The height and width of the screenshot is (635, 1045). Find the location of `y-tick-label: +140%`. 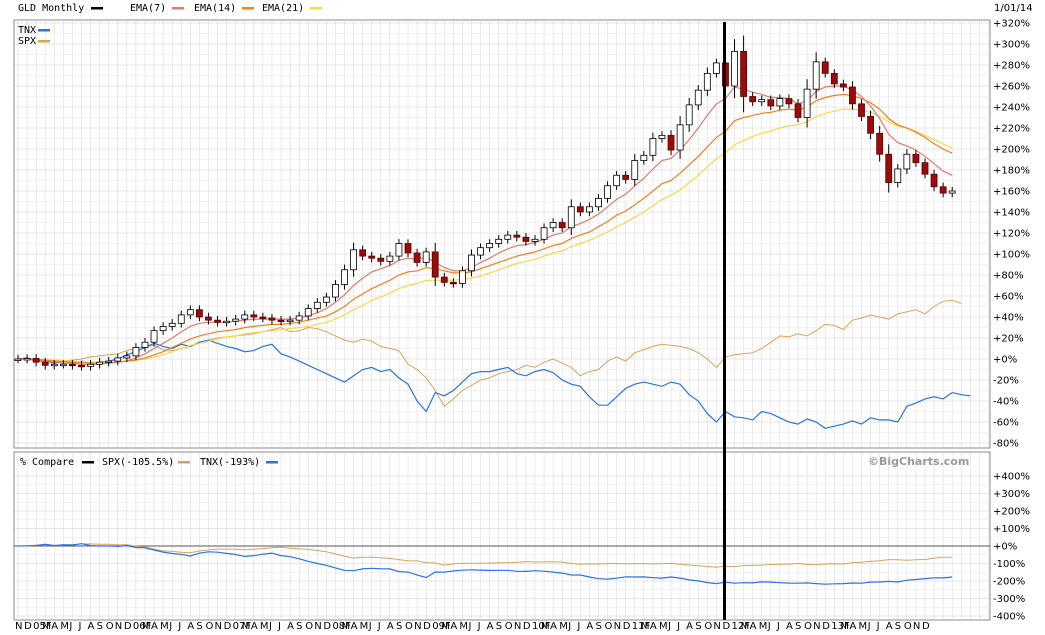

y-tick-label: +140% is located at coordinates (1011, 213).